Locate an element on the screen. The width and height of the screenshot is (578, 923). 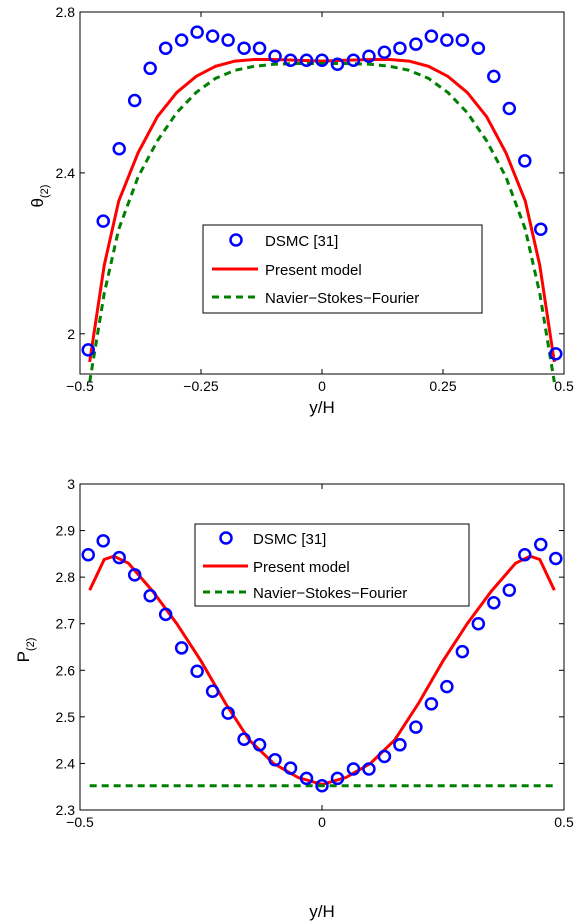
x-tick-label: −0.25 is located at coordinates (201, 386).